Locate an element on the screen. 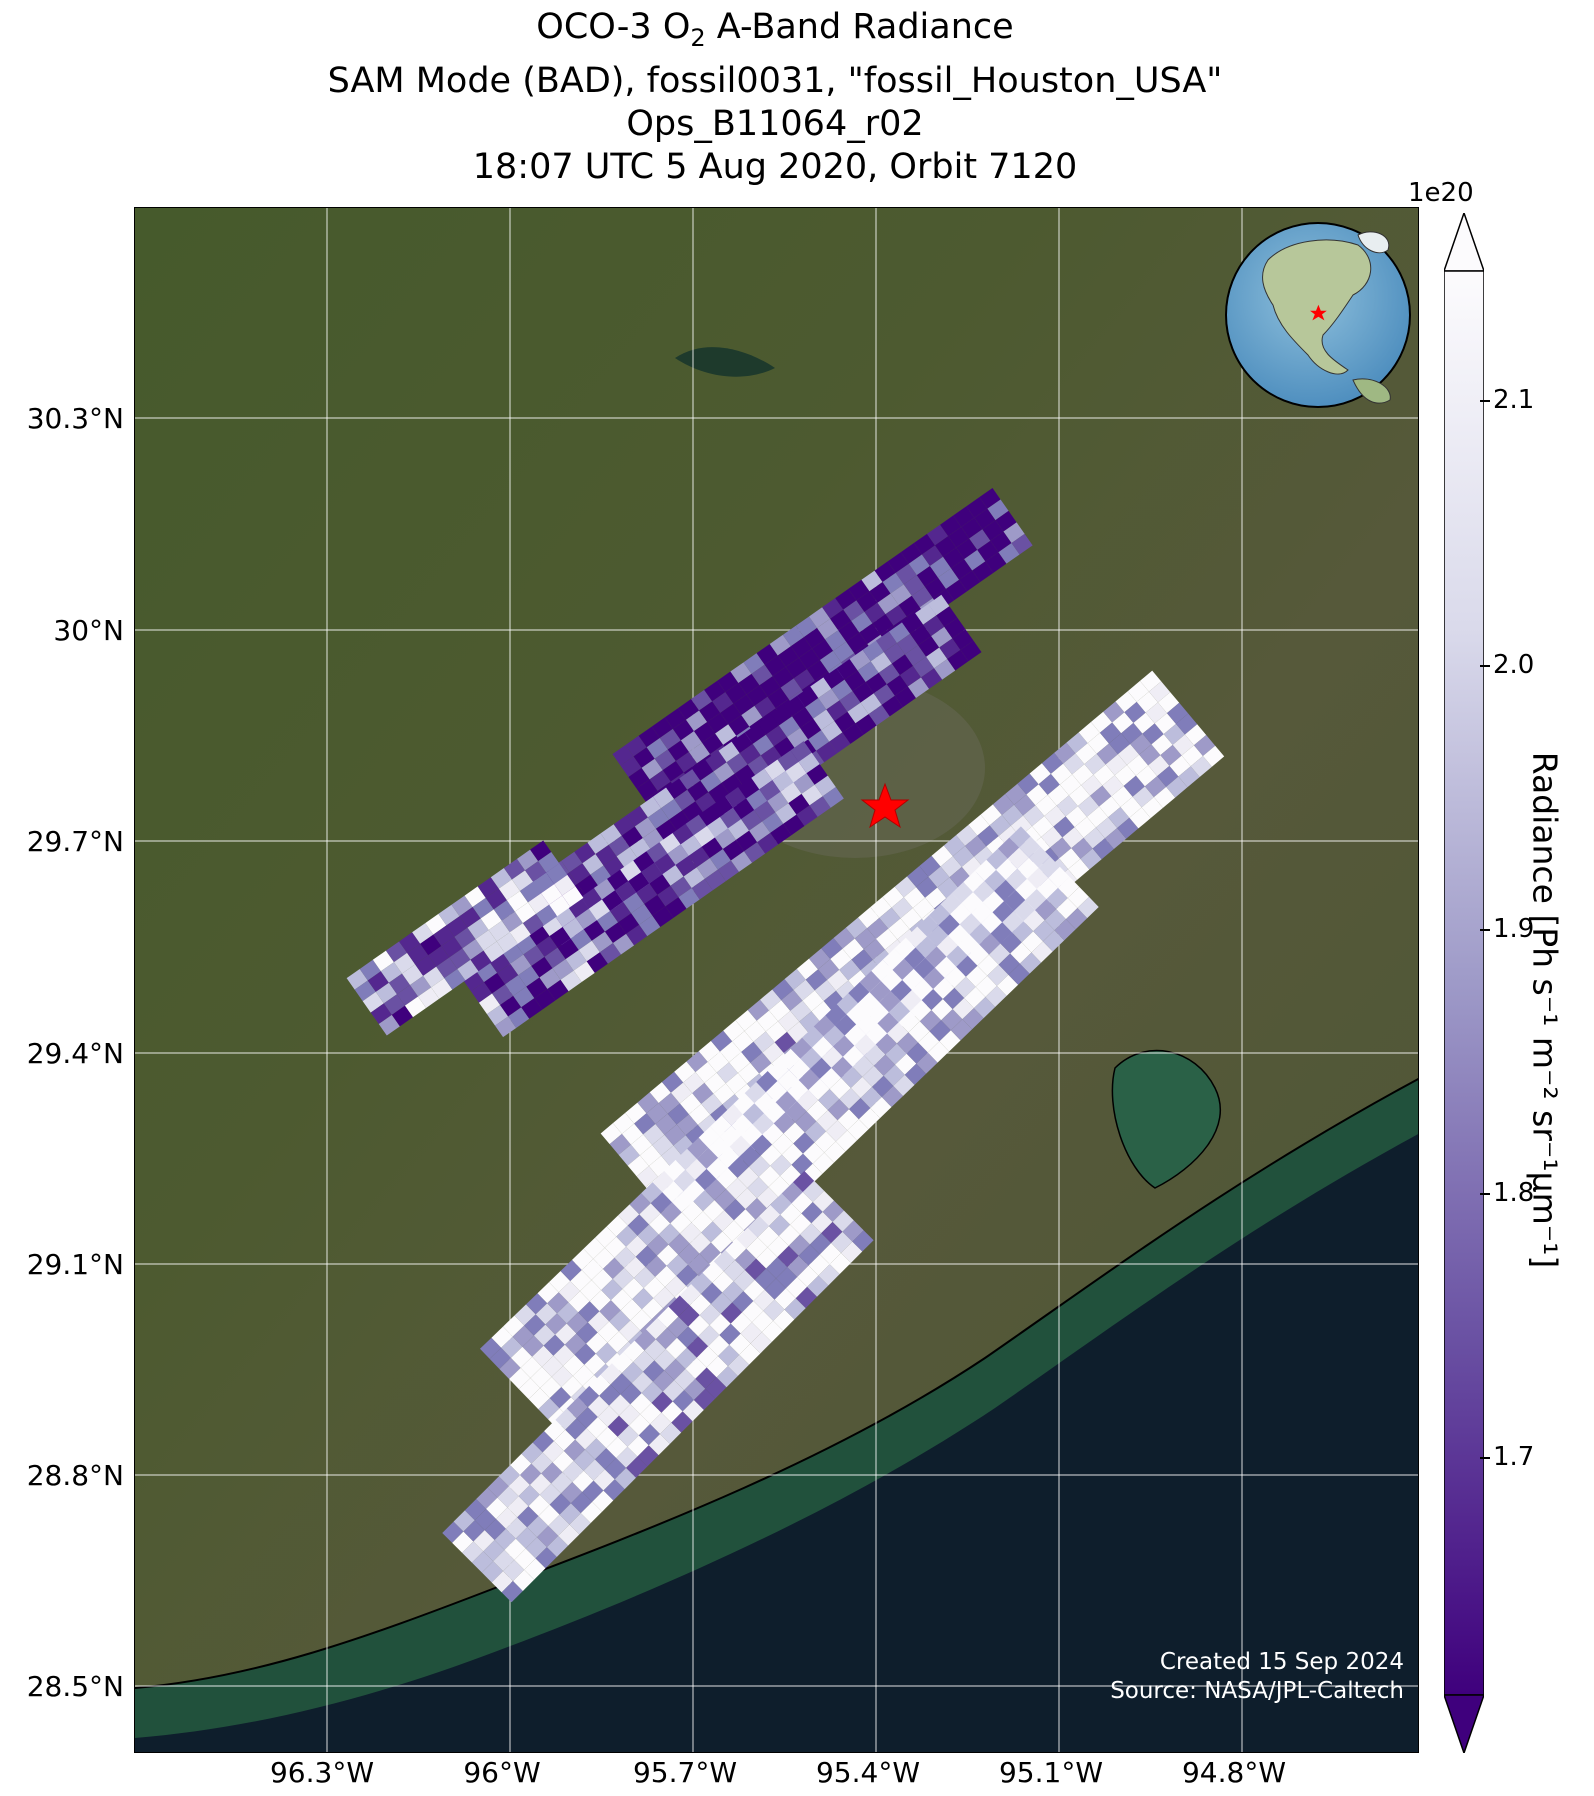 The height and width of the screenshot is (1796, 1594). colorbar-tick-label: 1.7 is located at coordinates (1514, 1457).